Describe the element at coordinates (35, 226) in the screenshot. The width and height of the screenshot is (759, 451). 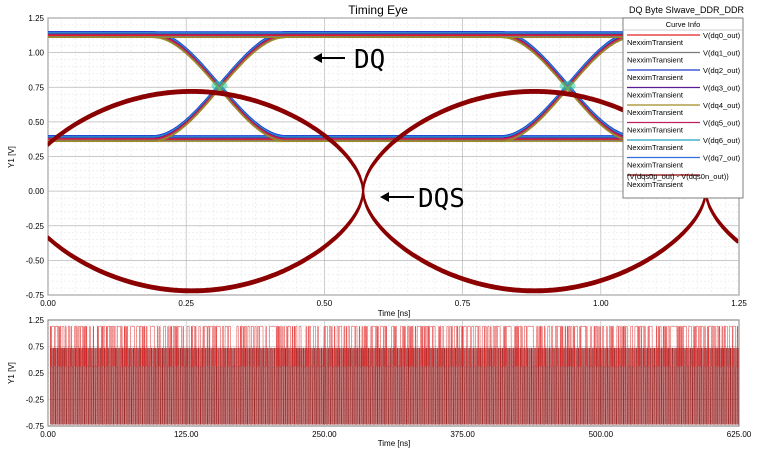
I see `eye-y-tick-label: -0.25` at that location.